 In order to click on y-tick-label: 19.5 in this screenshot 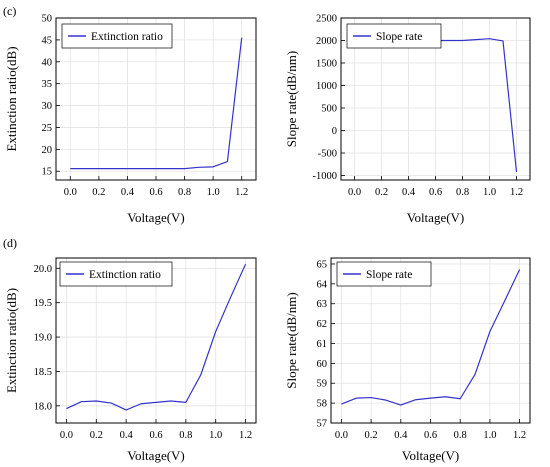, I will do `click(43, 303)`.